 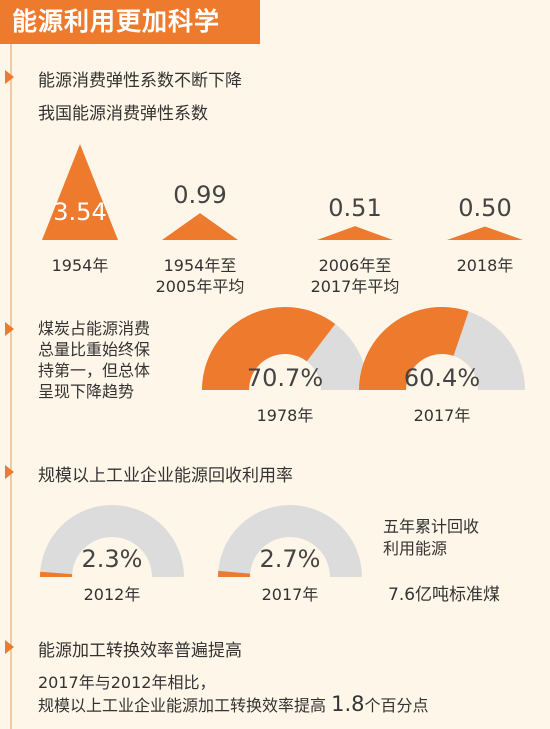 What do you see at coordinates (348, 704) in the screenshot?
I see `efficiency-gain-value: 1.8` at bounding box center [348, 704].